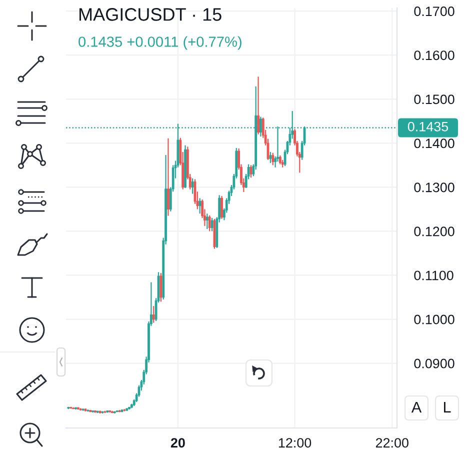 The height and width of the screenshot is (459, 465). What do you see at coordinates (434, 231) in the screenshot?
I see `y-tick-label: 0.1200` at bounding box center [434, 231].